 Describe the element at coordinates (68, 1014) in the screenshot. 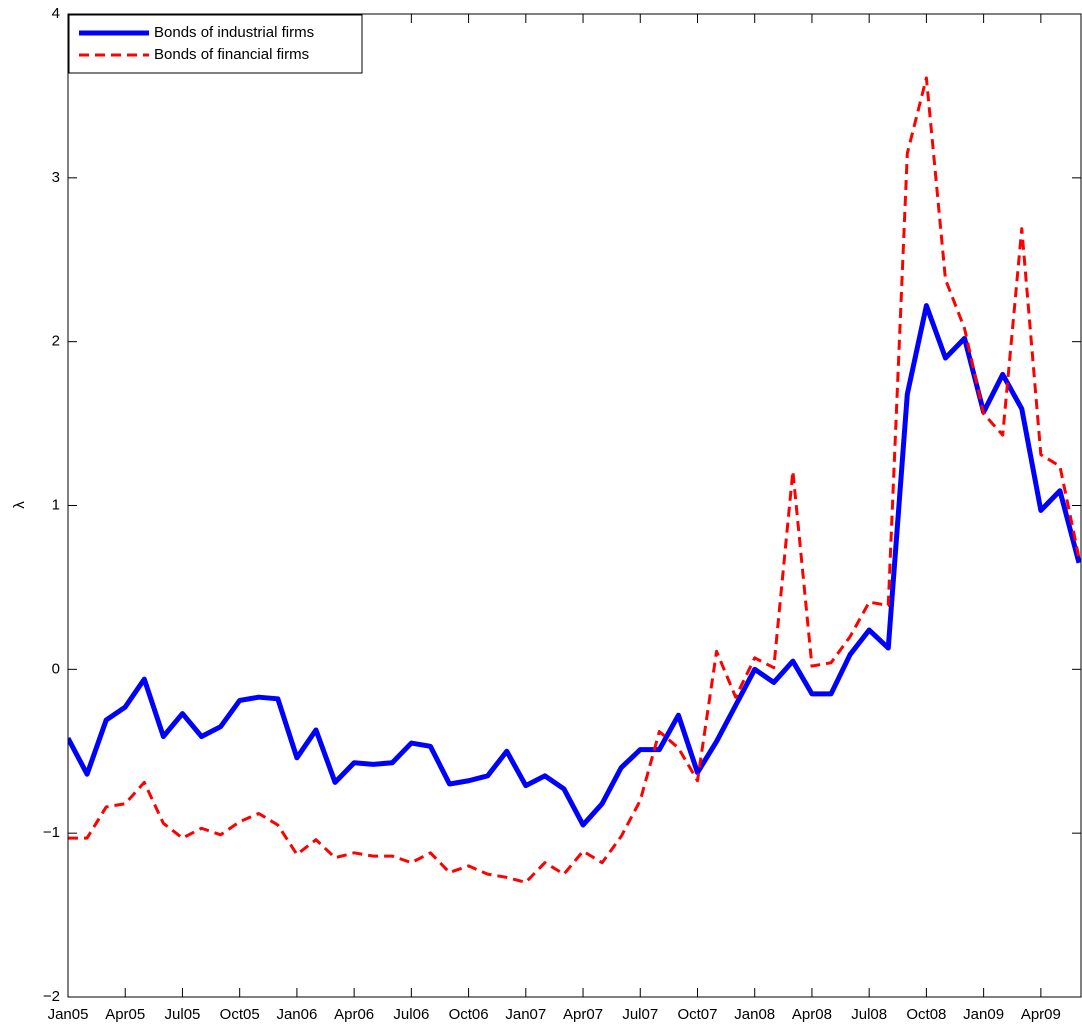

I see `x-tick-label: Jan05` at that location.